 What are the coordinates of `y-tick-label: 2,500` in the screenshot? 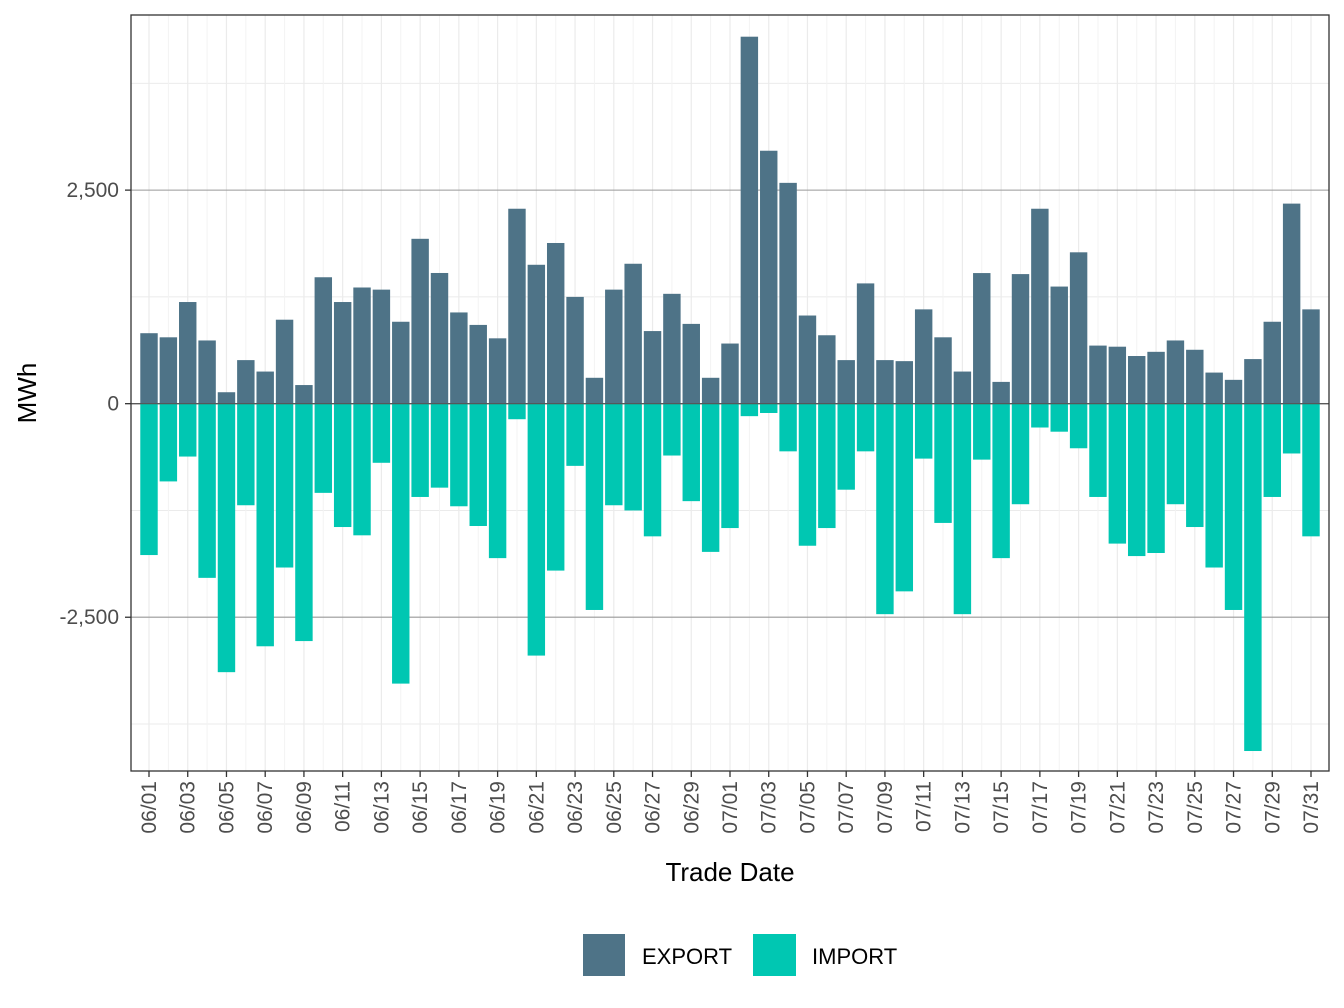 It's located at (92, 190).